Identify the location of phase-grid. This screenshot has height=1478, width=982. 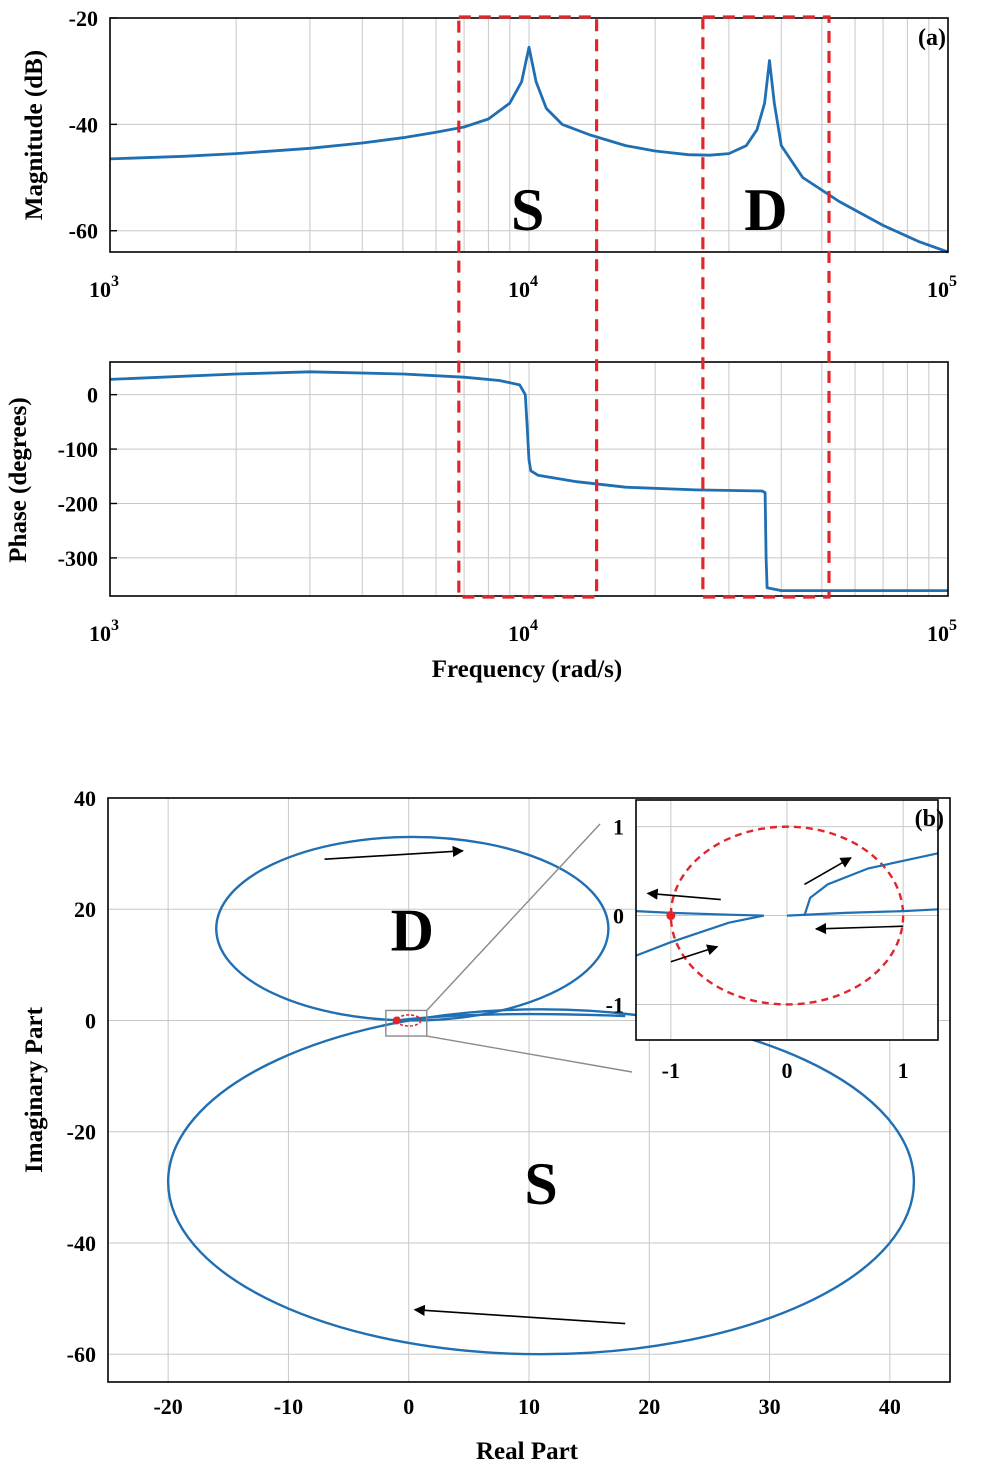
(529, 479).